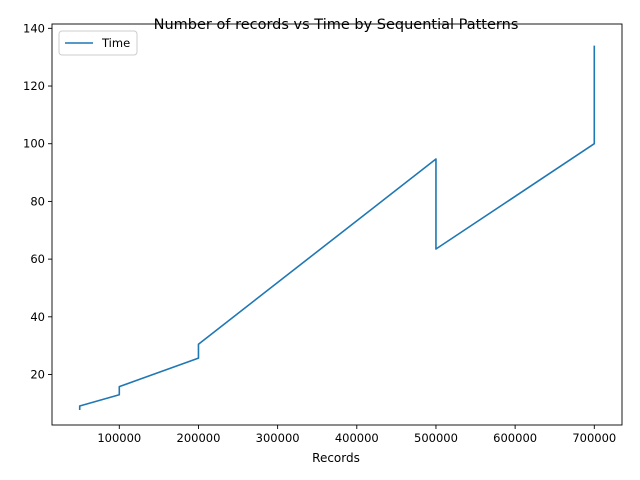 The height and width of the screenshot is (480, 640). Describe the element at coordinates (115, 43) in the screenshot. I see `legend-label: Time` at that location.